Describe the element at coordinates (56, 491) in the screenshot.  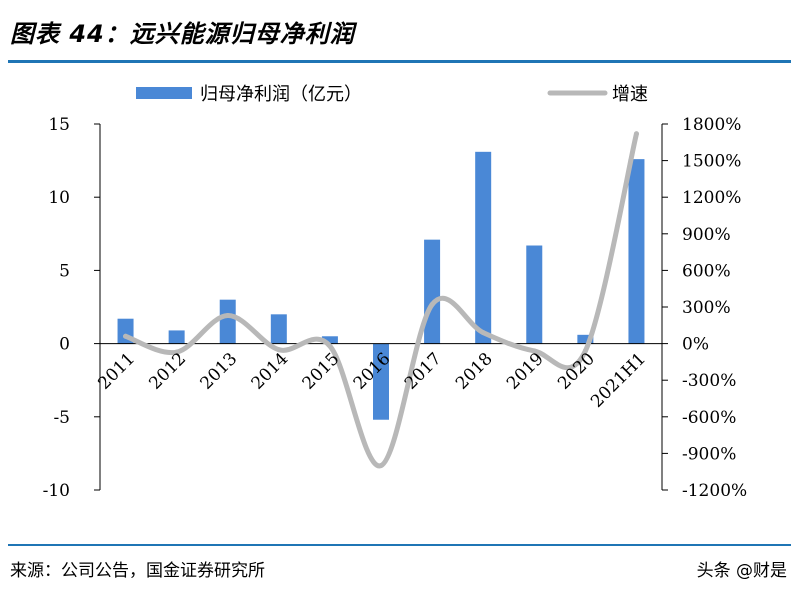
I see `left-axis-tick-label: -10` at that location.